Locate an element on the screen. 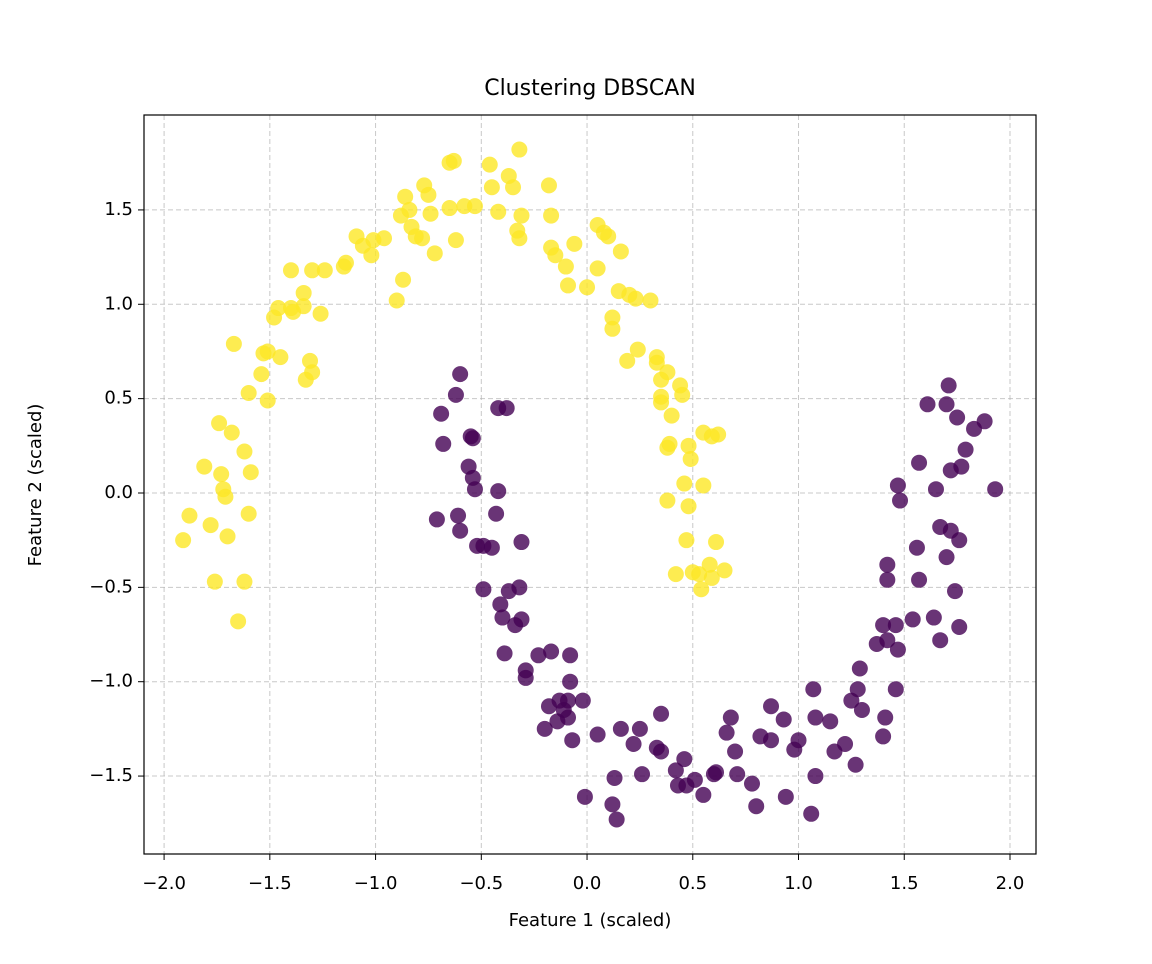 This screenshot has height=964, width=1152. x-axis-label: Feature 1 (scaled) is located at coordinates (590, 920).